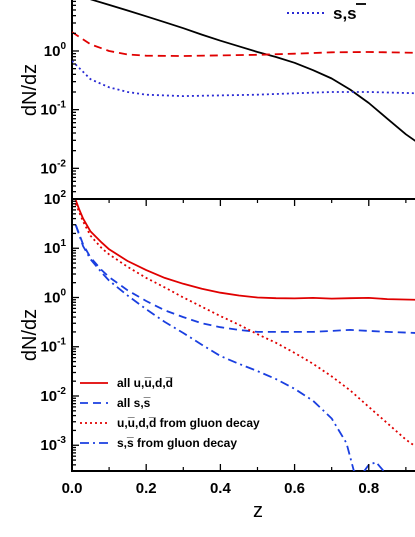  What do you see at coordinates (368, 488) in the screenshot?
I see `x-tick-label: 0.8` at bounding box center [368, 488].